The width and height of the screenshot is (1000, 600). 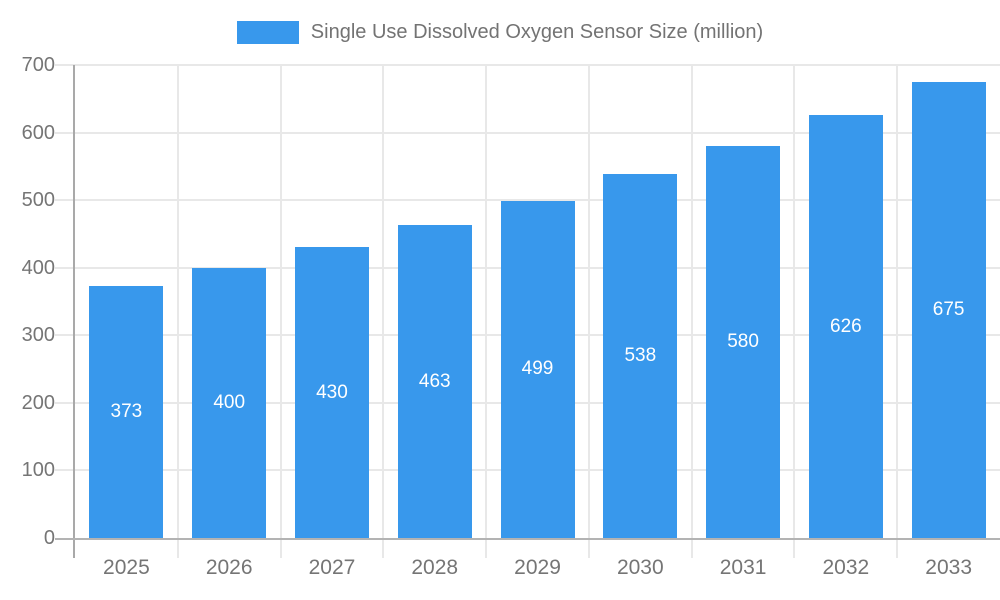 I want to click on bar-2027: 430, so click(x=331, y=392).